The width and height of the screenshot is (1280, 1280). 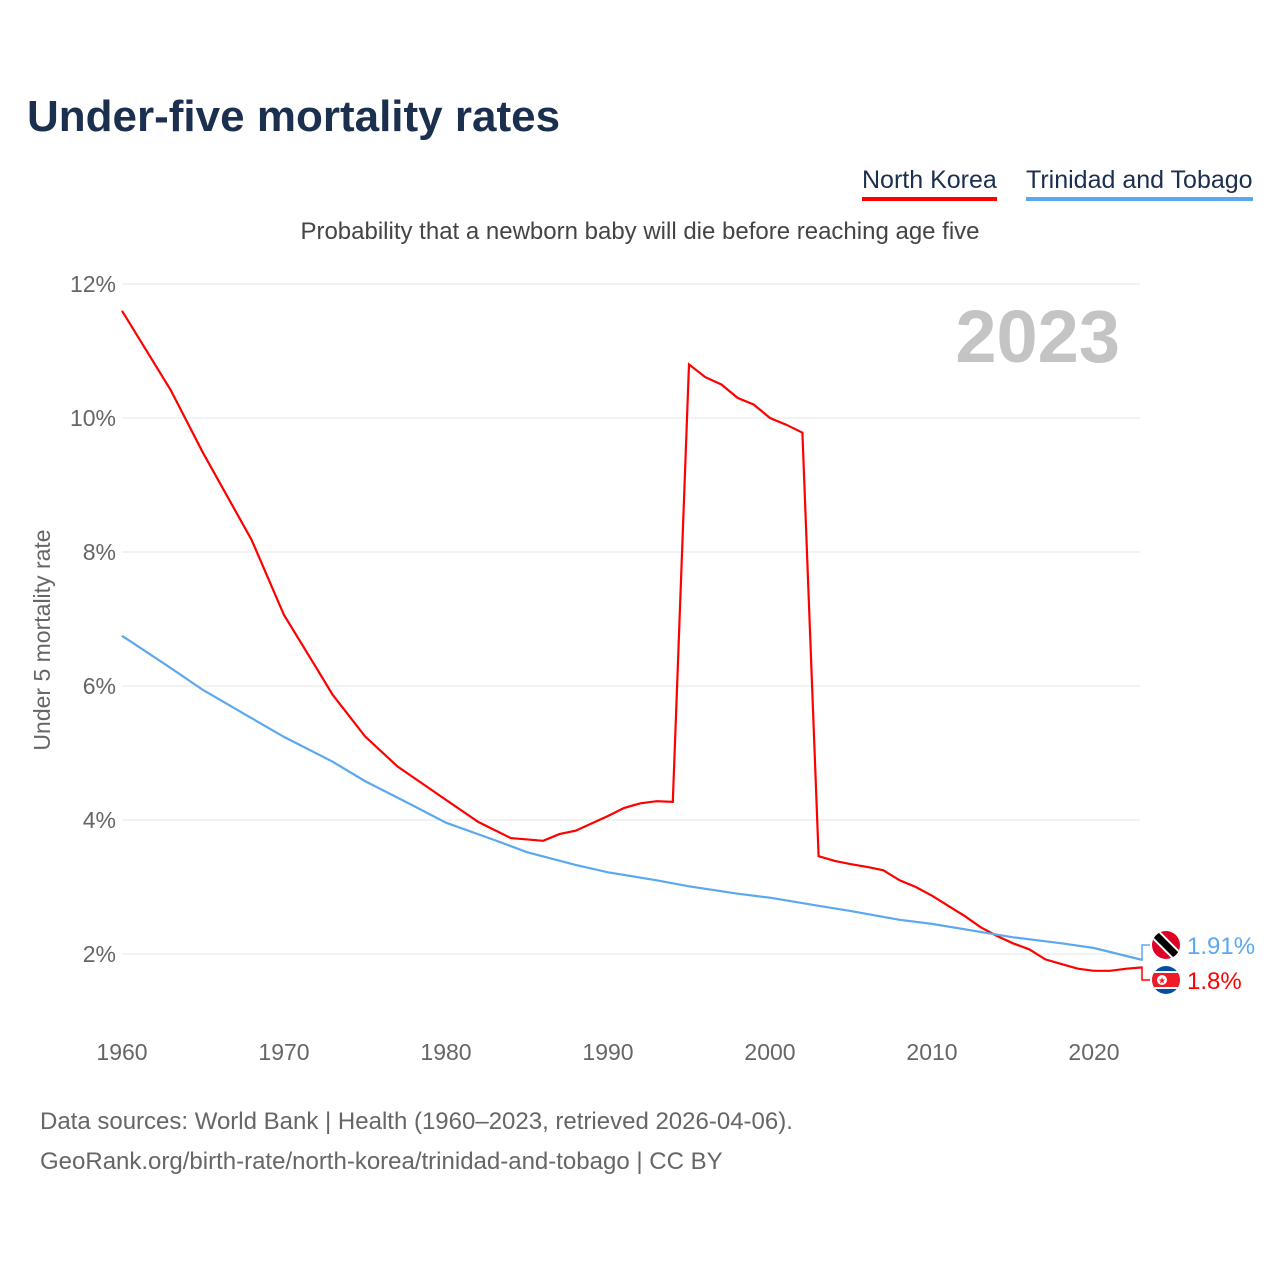 I want to click on north-korea-flag-icon: ★, so click(x=1166, y=980).